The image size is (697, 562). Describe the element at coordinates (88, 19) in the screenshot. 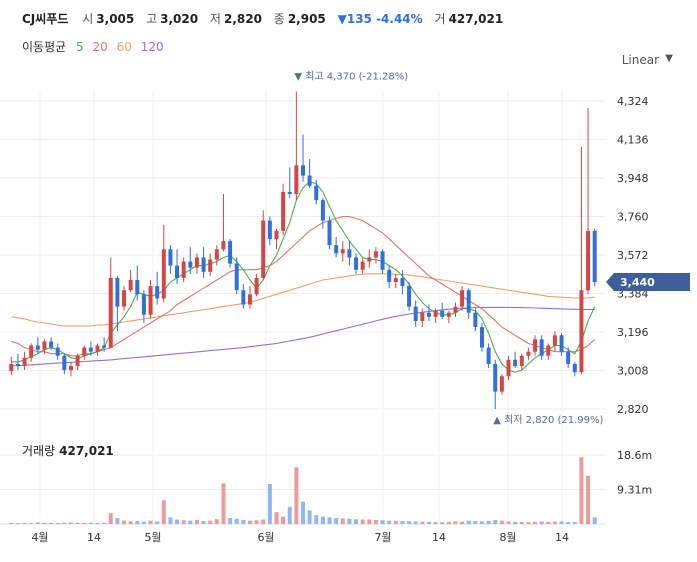

I see `open-label: 시` at that location.